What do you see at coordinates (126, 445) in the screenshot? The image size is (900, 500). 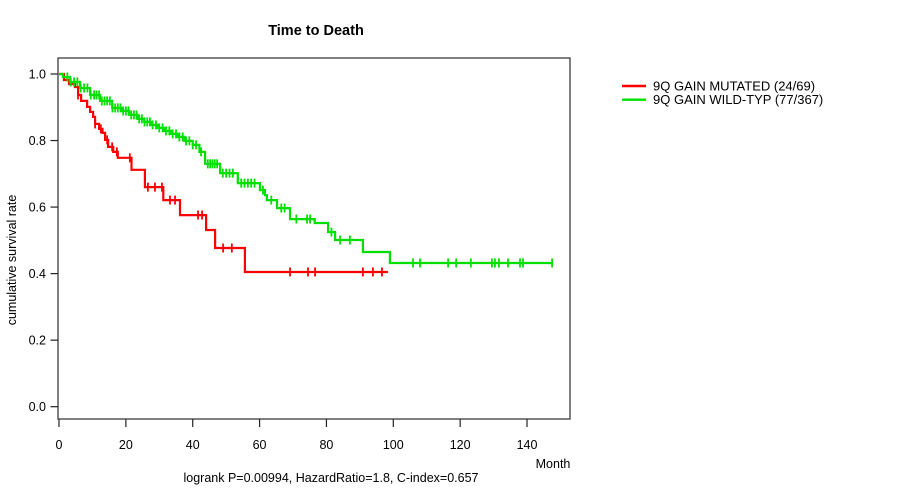 I see `x-tick-label: 20` at bounding box center [126, 445].